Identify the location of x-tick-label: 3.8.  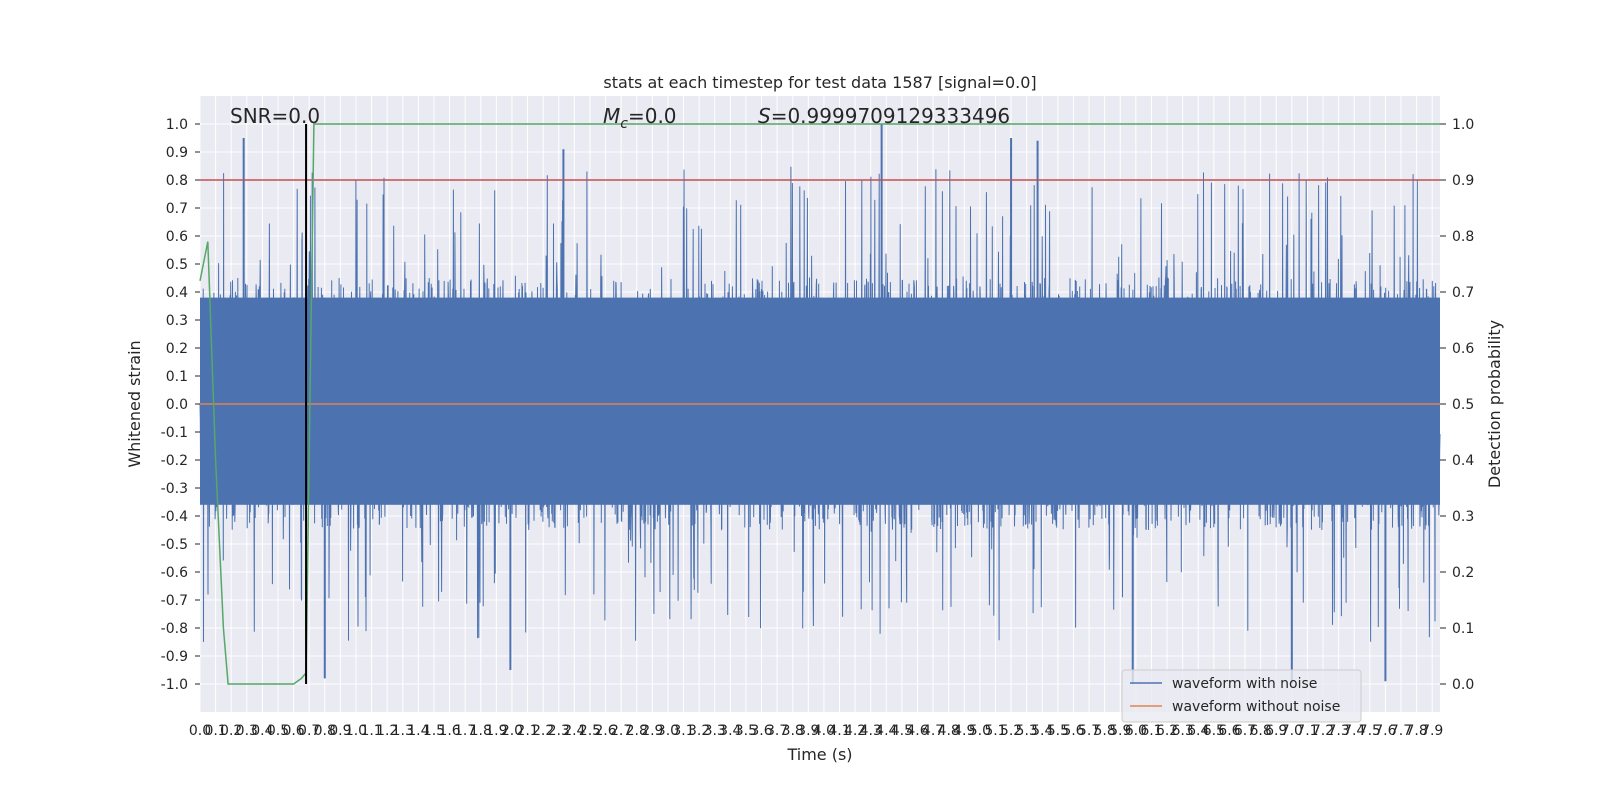
(793, 731).